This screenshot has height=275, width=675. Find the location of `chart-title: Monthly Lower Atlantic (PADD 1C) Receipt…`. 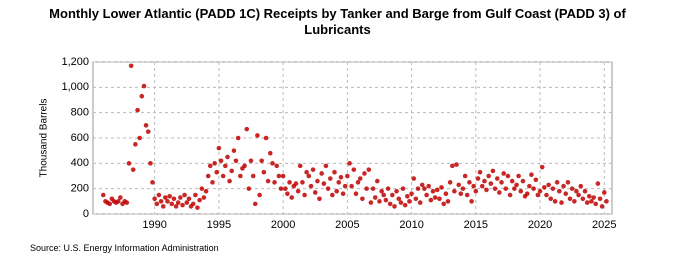

chart-title: Monthly Lower Atlantic (PADD 1C) Receipt… is located at coordinates (337, 21).